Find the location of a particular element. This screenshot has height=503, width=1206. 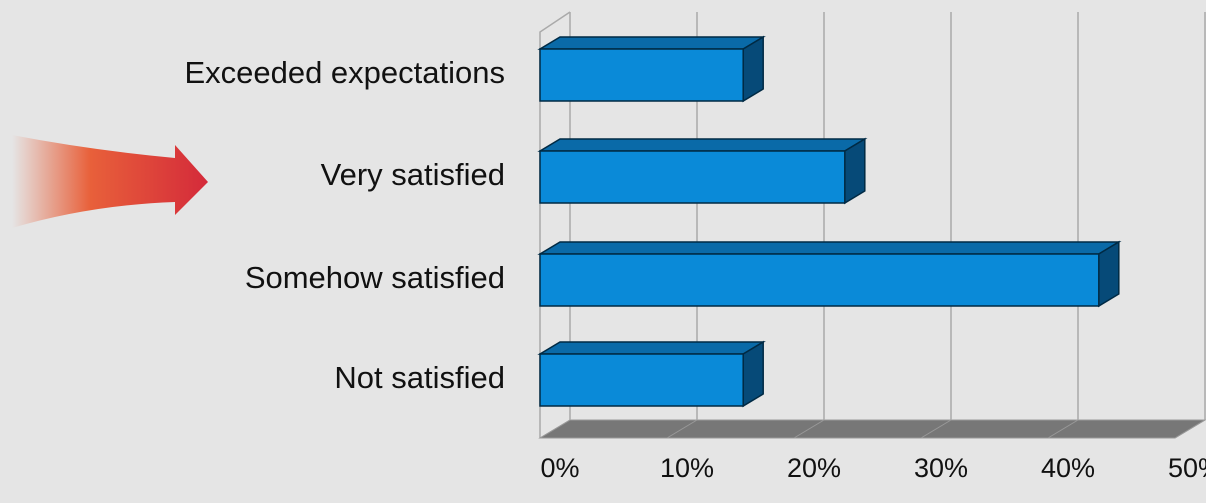

y-tick-label: Very satisfied is located at coordinates (413, 174).